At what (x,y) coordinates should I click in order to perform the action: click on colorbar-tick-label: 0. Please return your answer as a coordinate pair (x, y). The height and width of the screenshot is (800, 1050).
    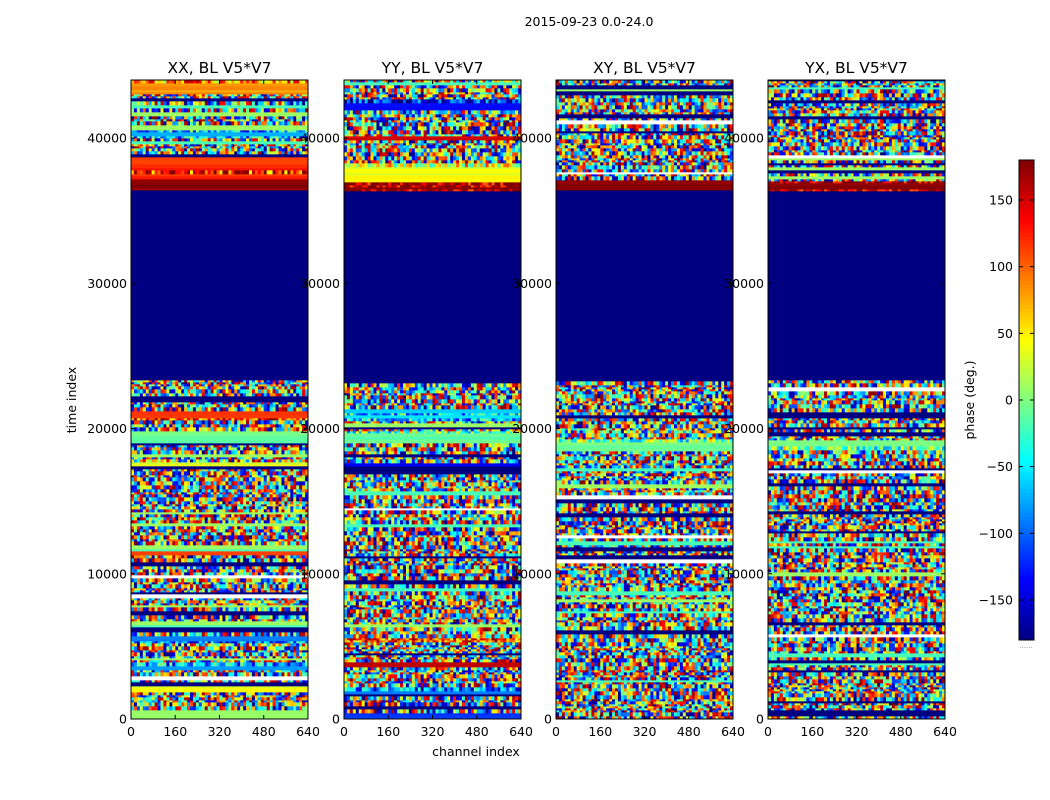
    Looking at the image, I should click on (1009, 400).